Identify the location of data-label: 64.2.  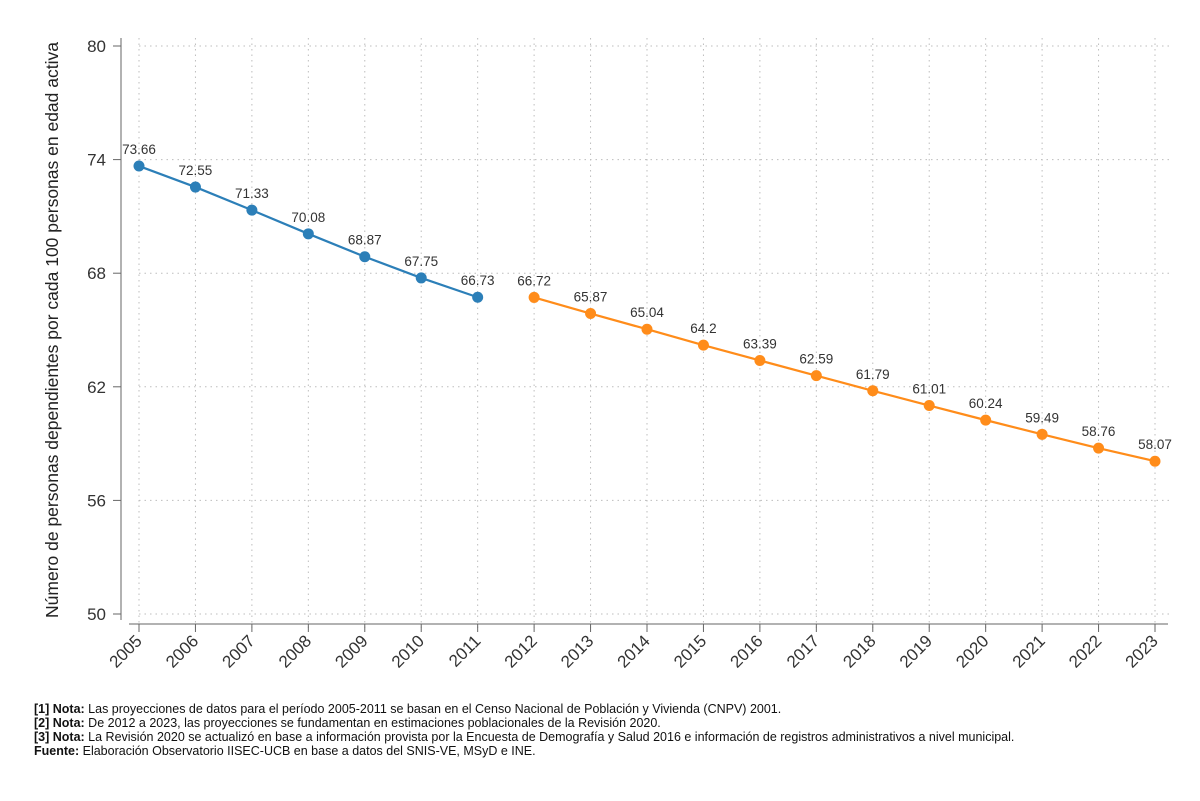
(703, 328).